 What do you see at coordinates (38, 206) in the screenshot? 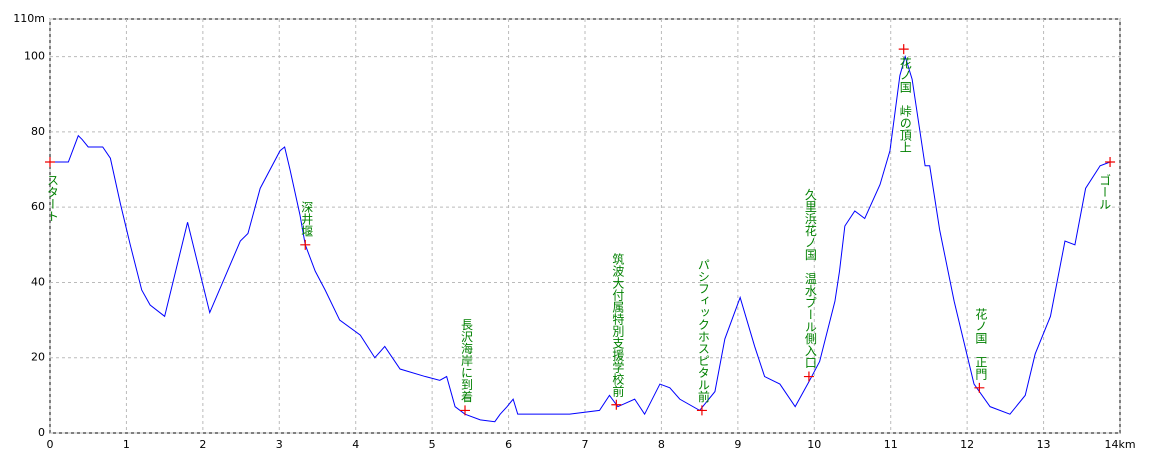
I see `y-tick-label: 60` at bounding box center [38, 206].